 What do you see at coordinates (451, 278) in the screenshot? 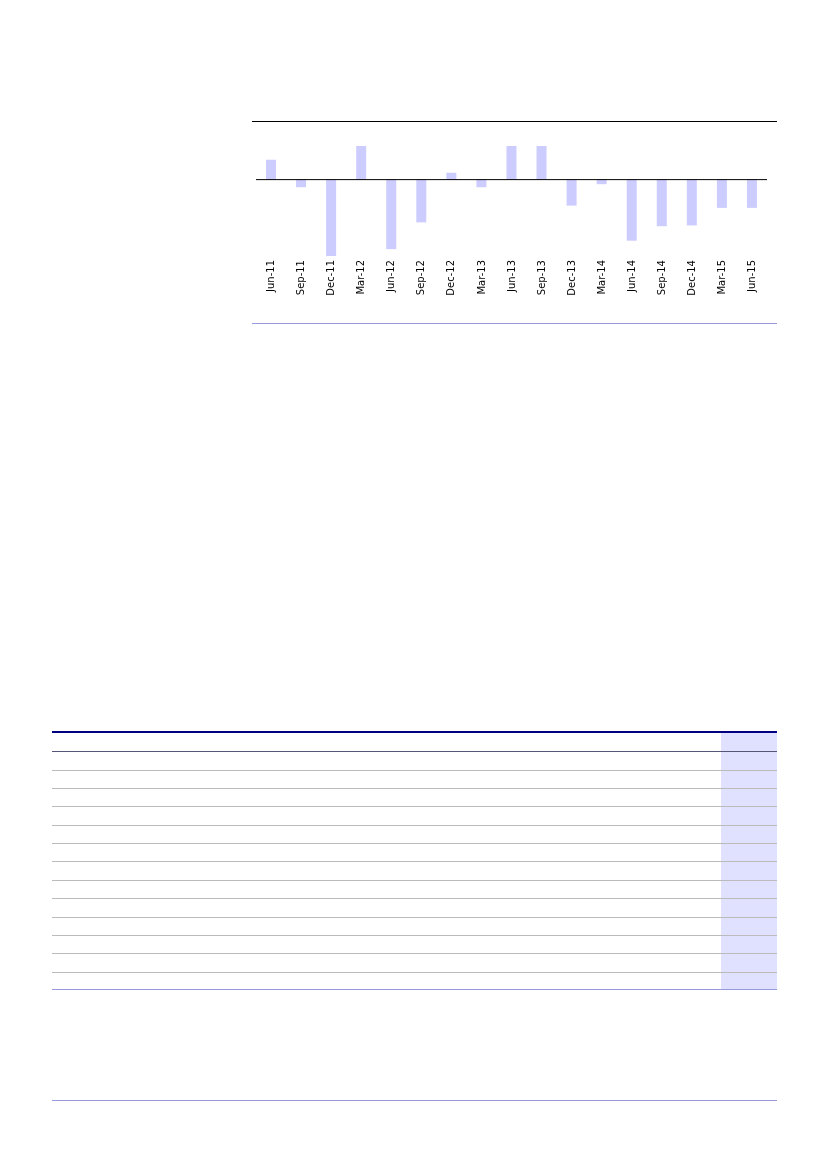
I see `x-tick-label: Dec-12` at bounding box center [451, 278].